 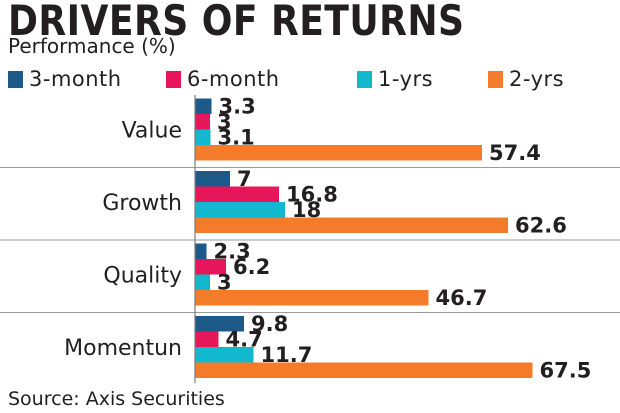 I want to click on bar-value-2-yrs, so click(x=338, y=153).